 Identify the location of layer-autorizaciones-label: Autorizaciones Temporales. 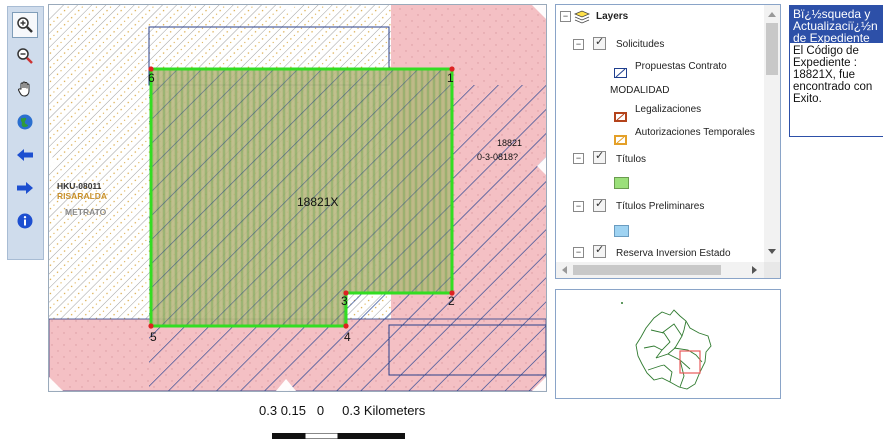
(695, 132).